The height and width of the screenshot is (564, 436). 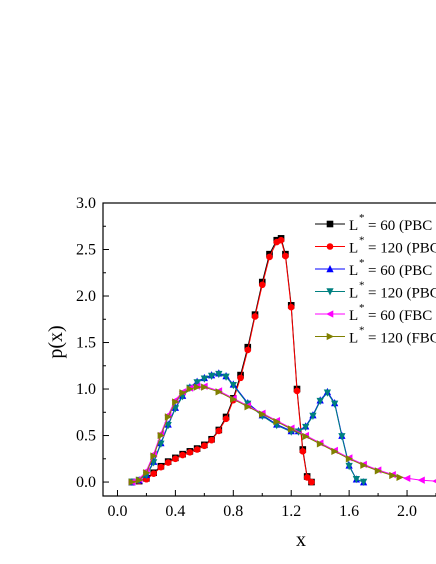 What do you see at coordinates (86, 389) in the screenshot?
I see `y-tick-label: 1.0` at bounding box center [86, 389].